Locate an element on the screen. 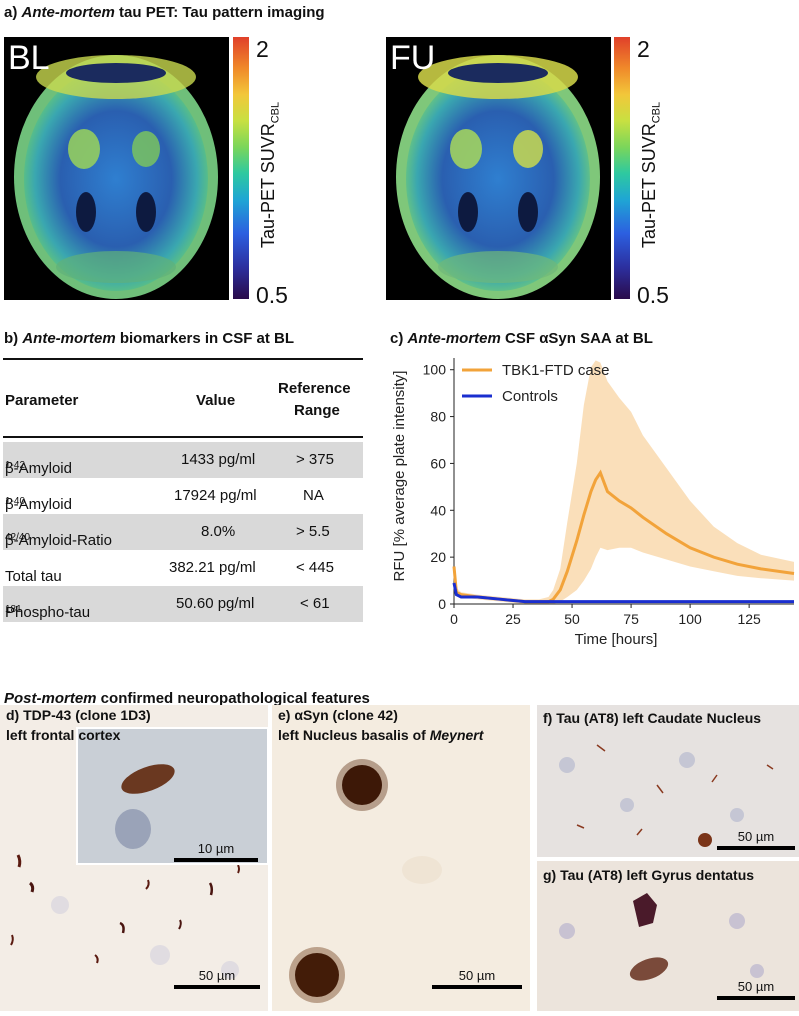 Image resolution: width=799 pixels, height=1016 pixels. table-row: β-Amyloid 1-42 1433 pg/ml > 375 is located at coordinates (183, 460).